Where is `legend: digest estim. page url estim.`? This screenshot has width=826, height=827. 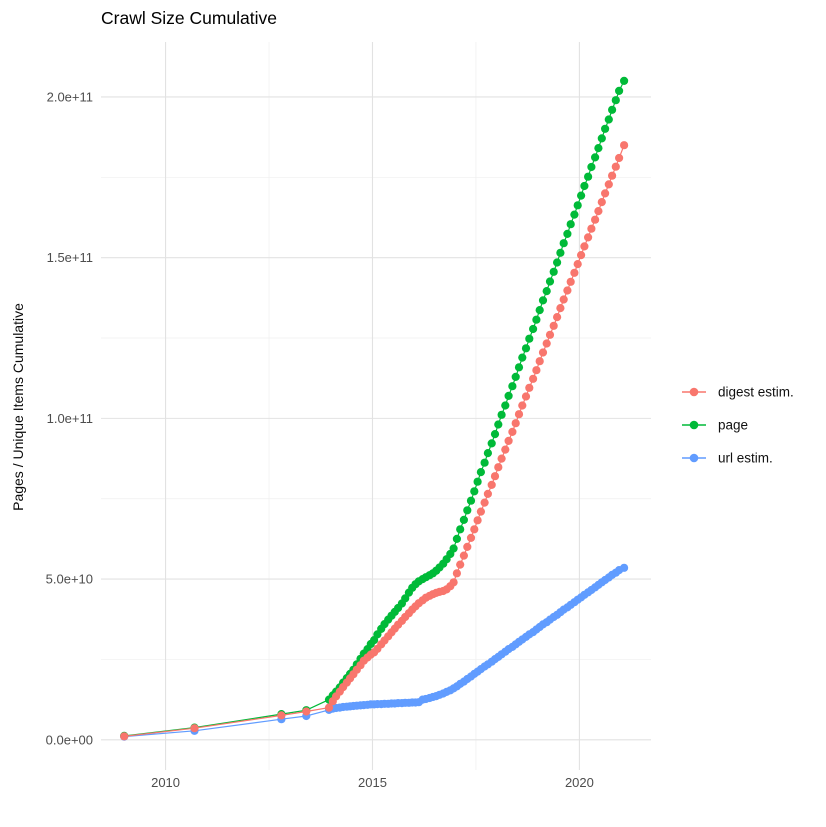
legend: digest estim. page url estim. is located at coordinates (738, 425).